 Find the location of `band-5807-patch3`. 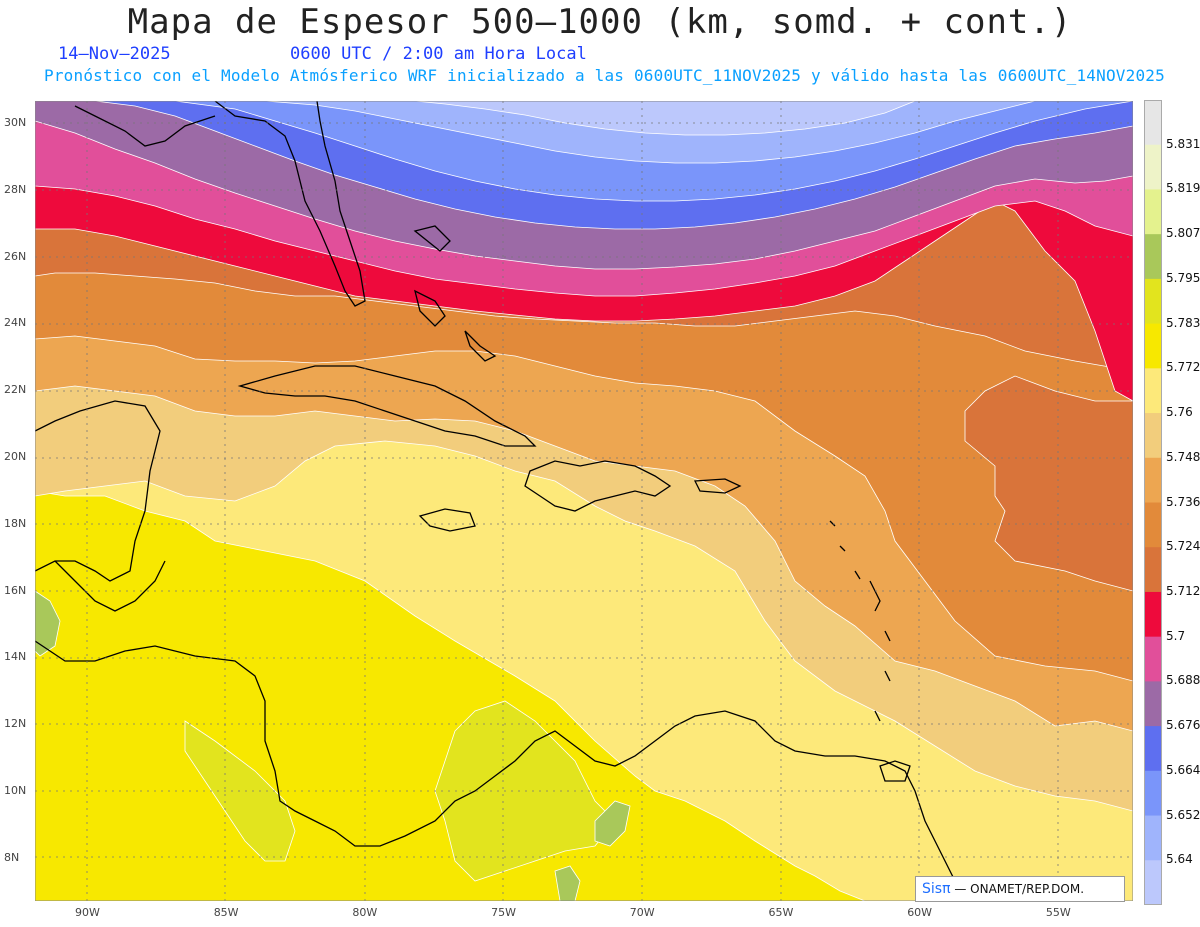

band-5807-patch3 is located at coordinates (567, 883).